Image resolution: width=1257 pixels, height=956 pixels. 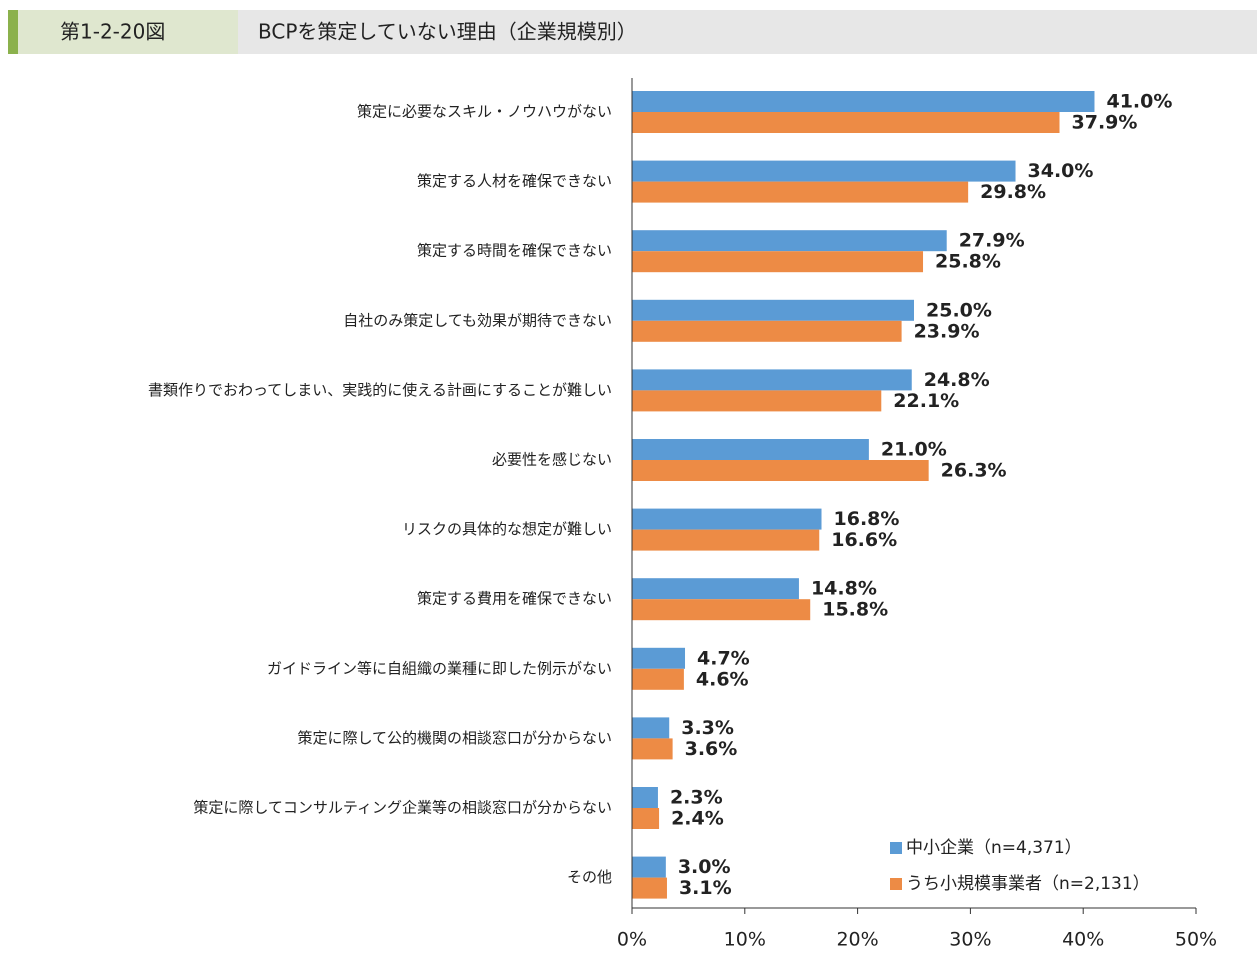 What do you see at coordinates (855, 610) in the screenshot?
I see `value-label: 15.8%` at bounding box center [855, 610].